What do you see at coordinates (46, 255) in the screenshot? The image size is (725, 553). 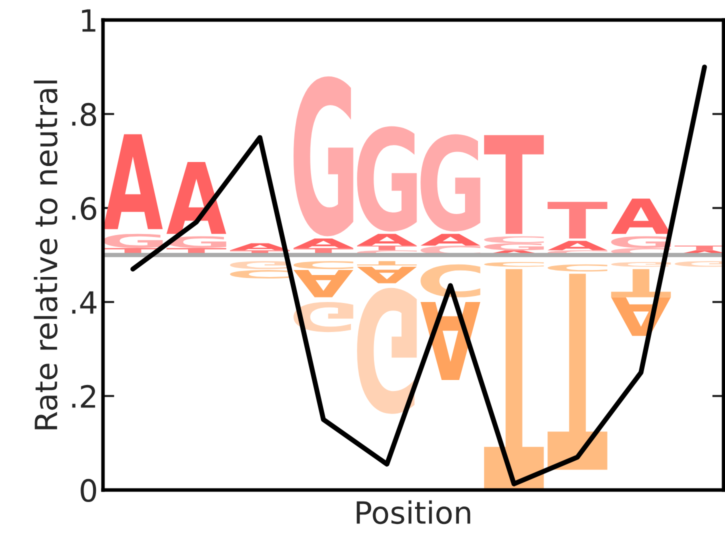 I see `y-axis-title: Rate relative to neutral` at bounding box center [46, 255].